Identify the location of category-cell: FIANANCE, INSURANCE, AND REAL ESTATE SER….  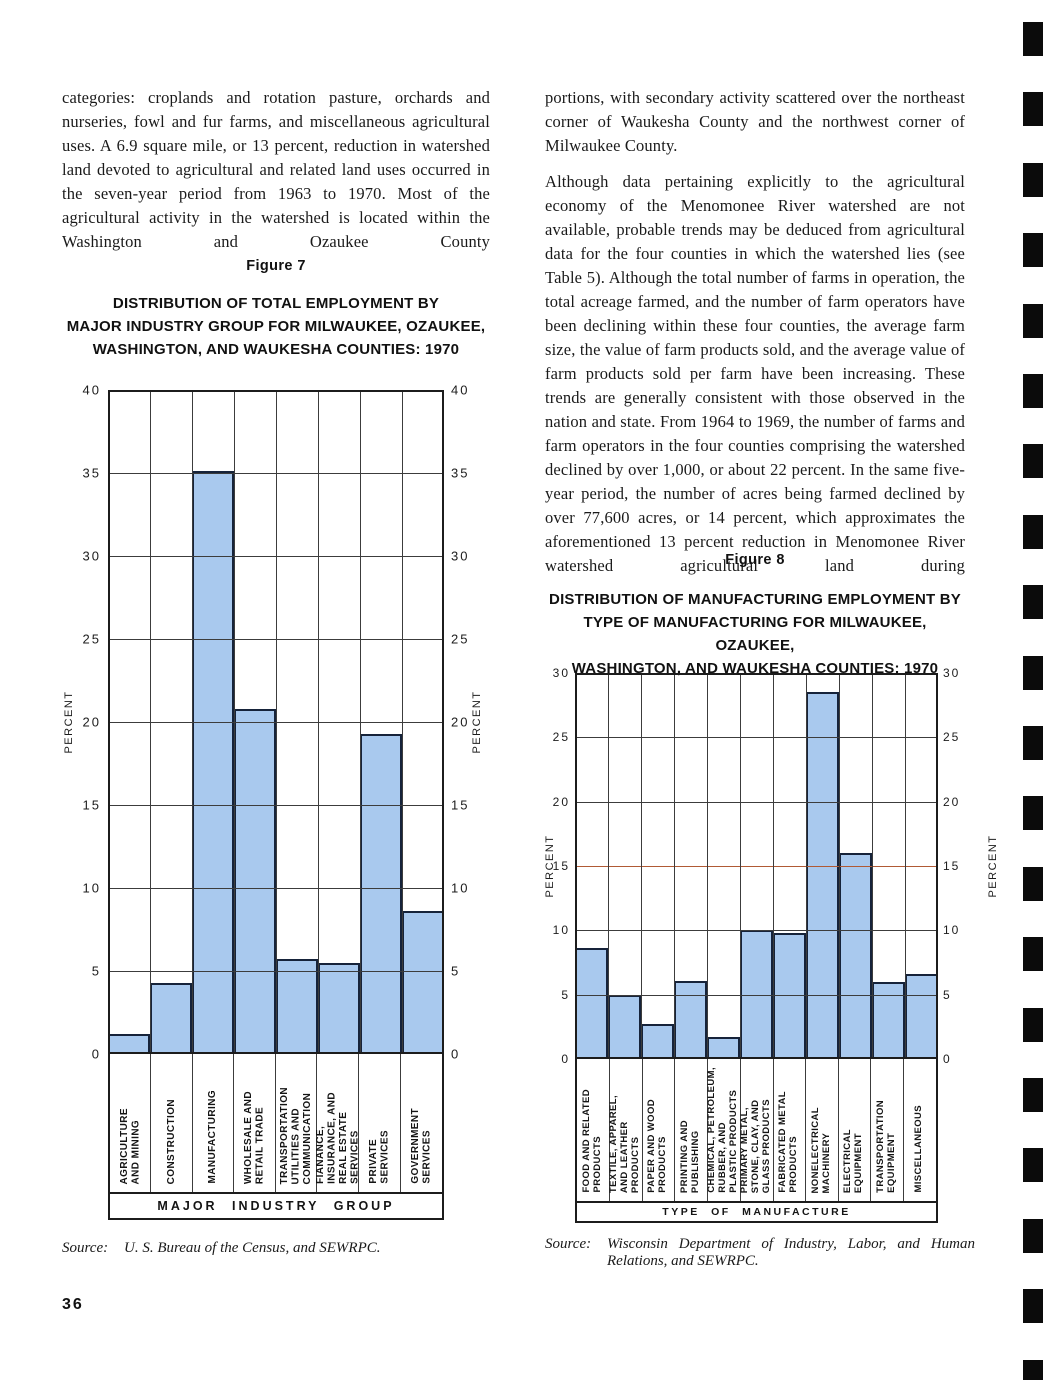
(337, 1123).